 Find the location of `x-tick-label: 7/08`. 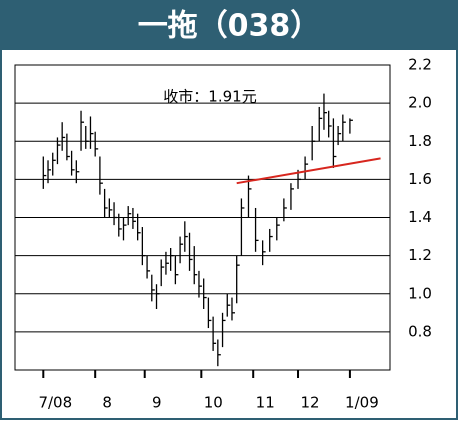

x-tick-label: 7/08 is located at coordinates (55, 403).